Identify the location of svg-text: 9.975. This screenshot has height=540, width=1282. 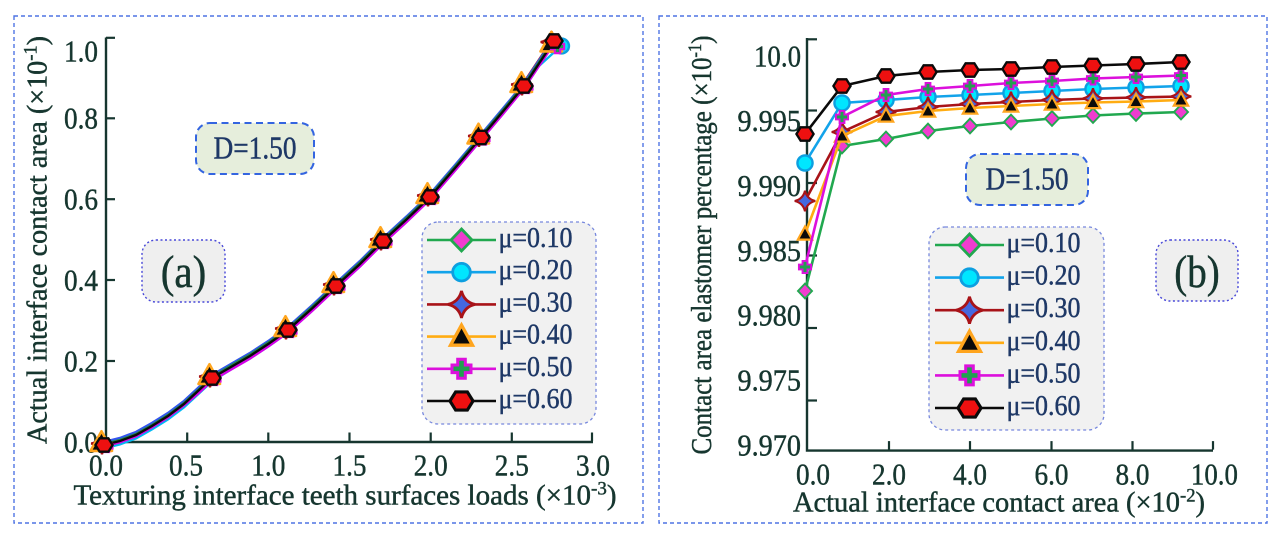
(770, 380).